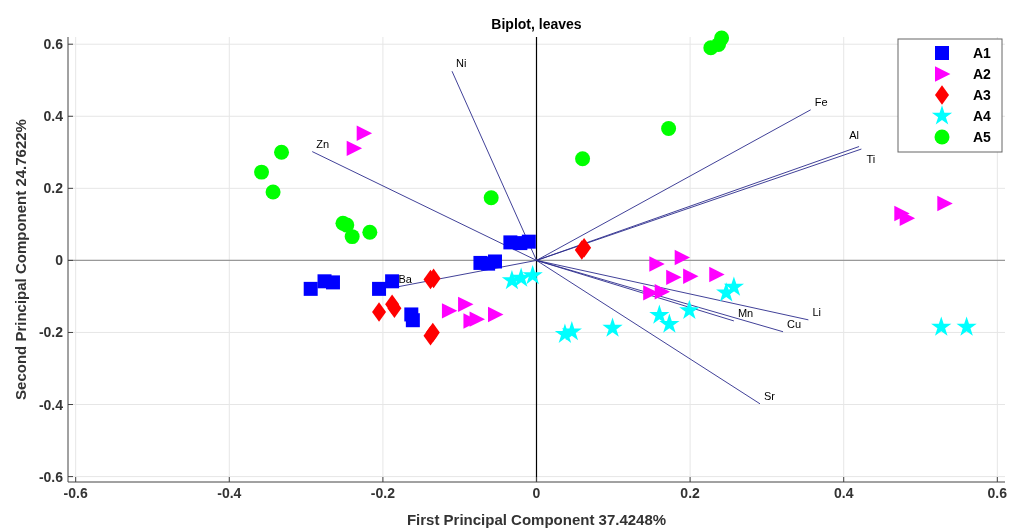 The image size is (1009, 529). Describe the element at coordinates (536, 24) in the screenshot. I see `chart-title: Biplot, leaves` at that location.